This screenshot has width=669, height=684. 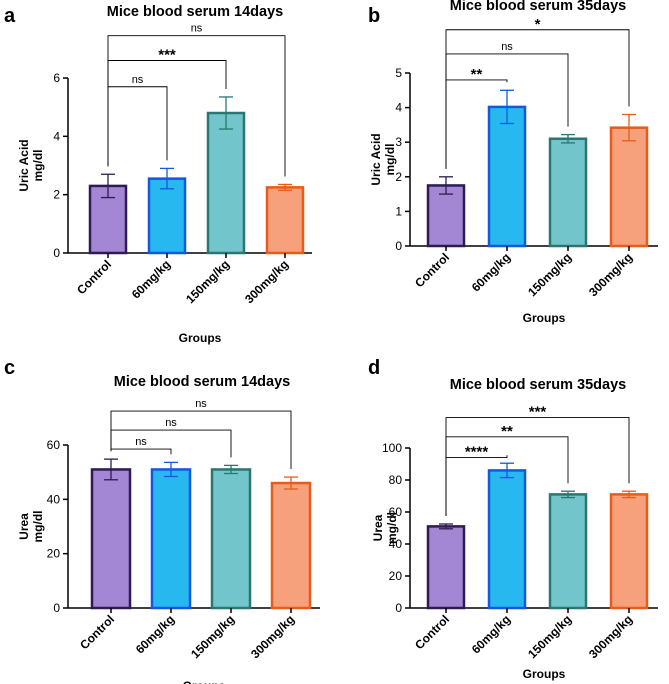 What do you see at coordinates (392, 448) in the screenshot?
I see `y-tick-label: 100` at bounding box center [392, 448].